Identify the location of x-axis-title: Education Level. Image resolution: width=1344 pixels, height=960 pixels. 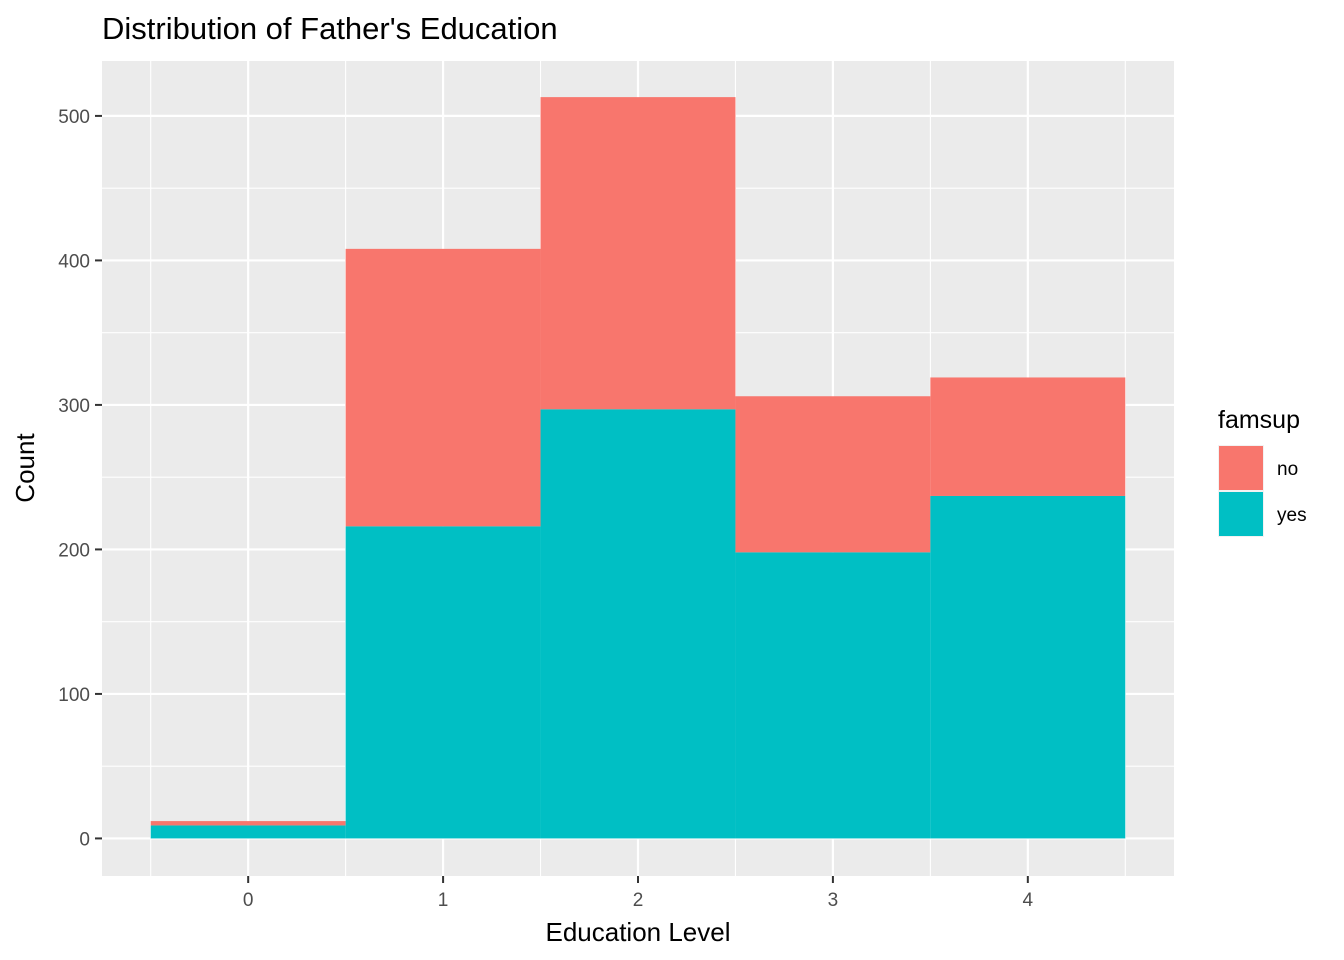
(637, 932).